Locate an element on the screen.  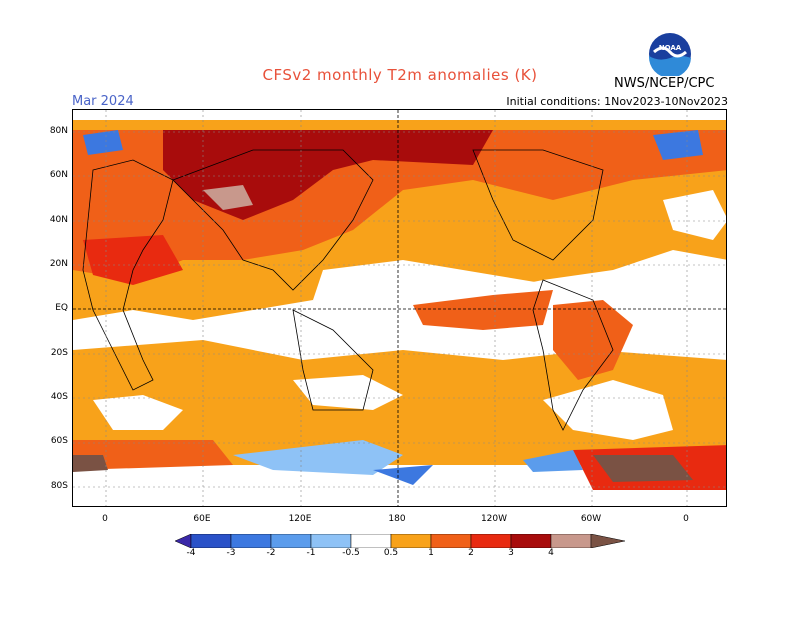
lat-label: 60S is located at coordinates (59, 441).